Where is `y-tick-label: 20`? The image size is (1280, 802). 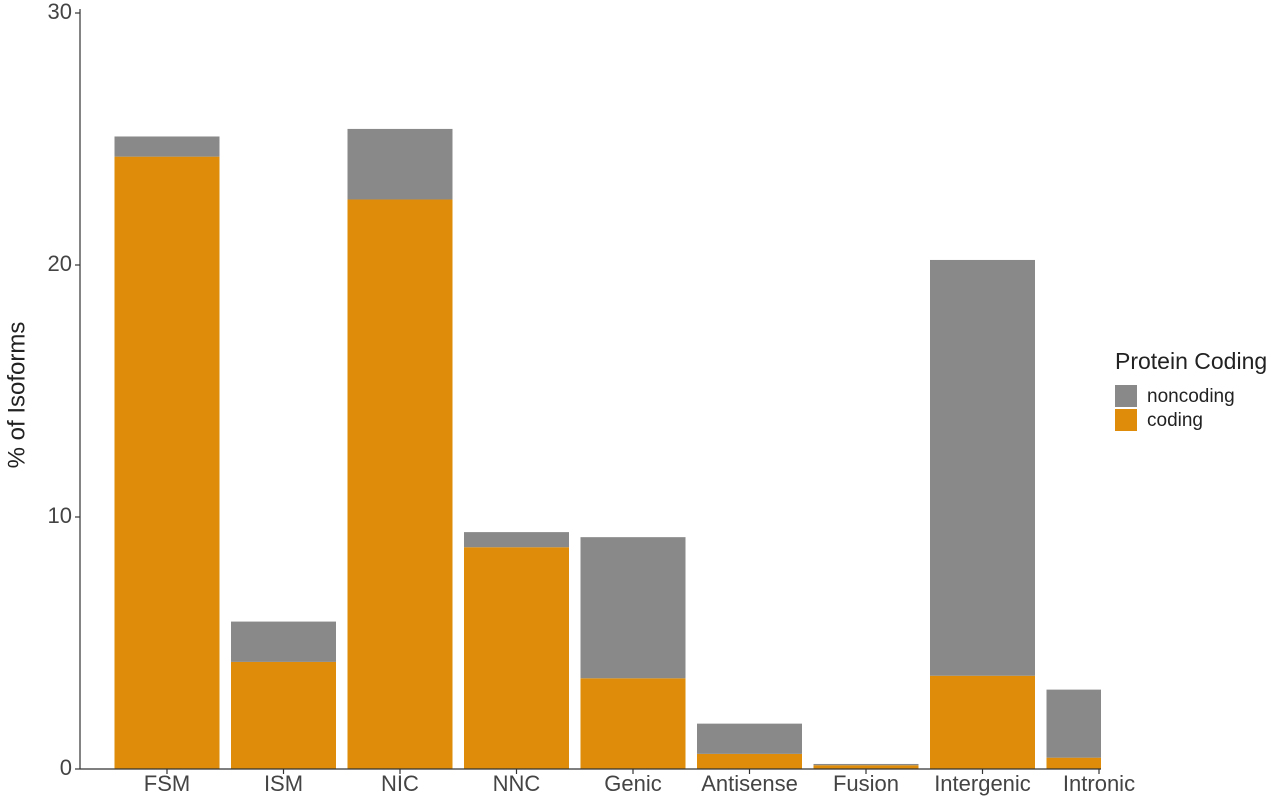 y-tick-label: 20 is located at coordinates (60, 263).